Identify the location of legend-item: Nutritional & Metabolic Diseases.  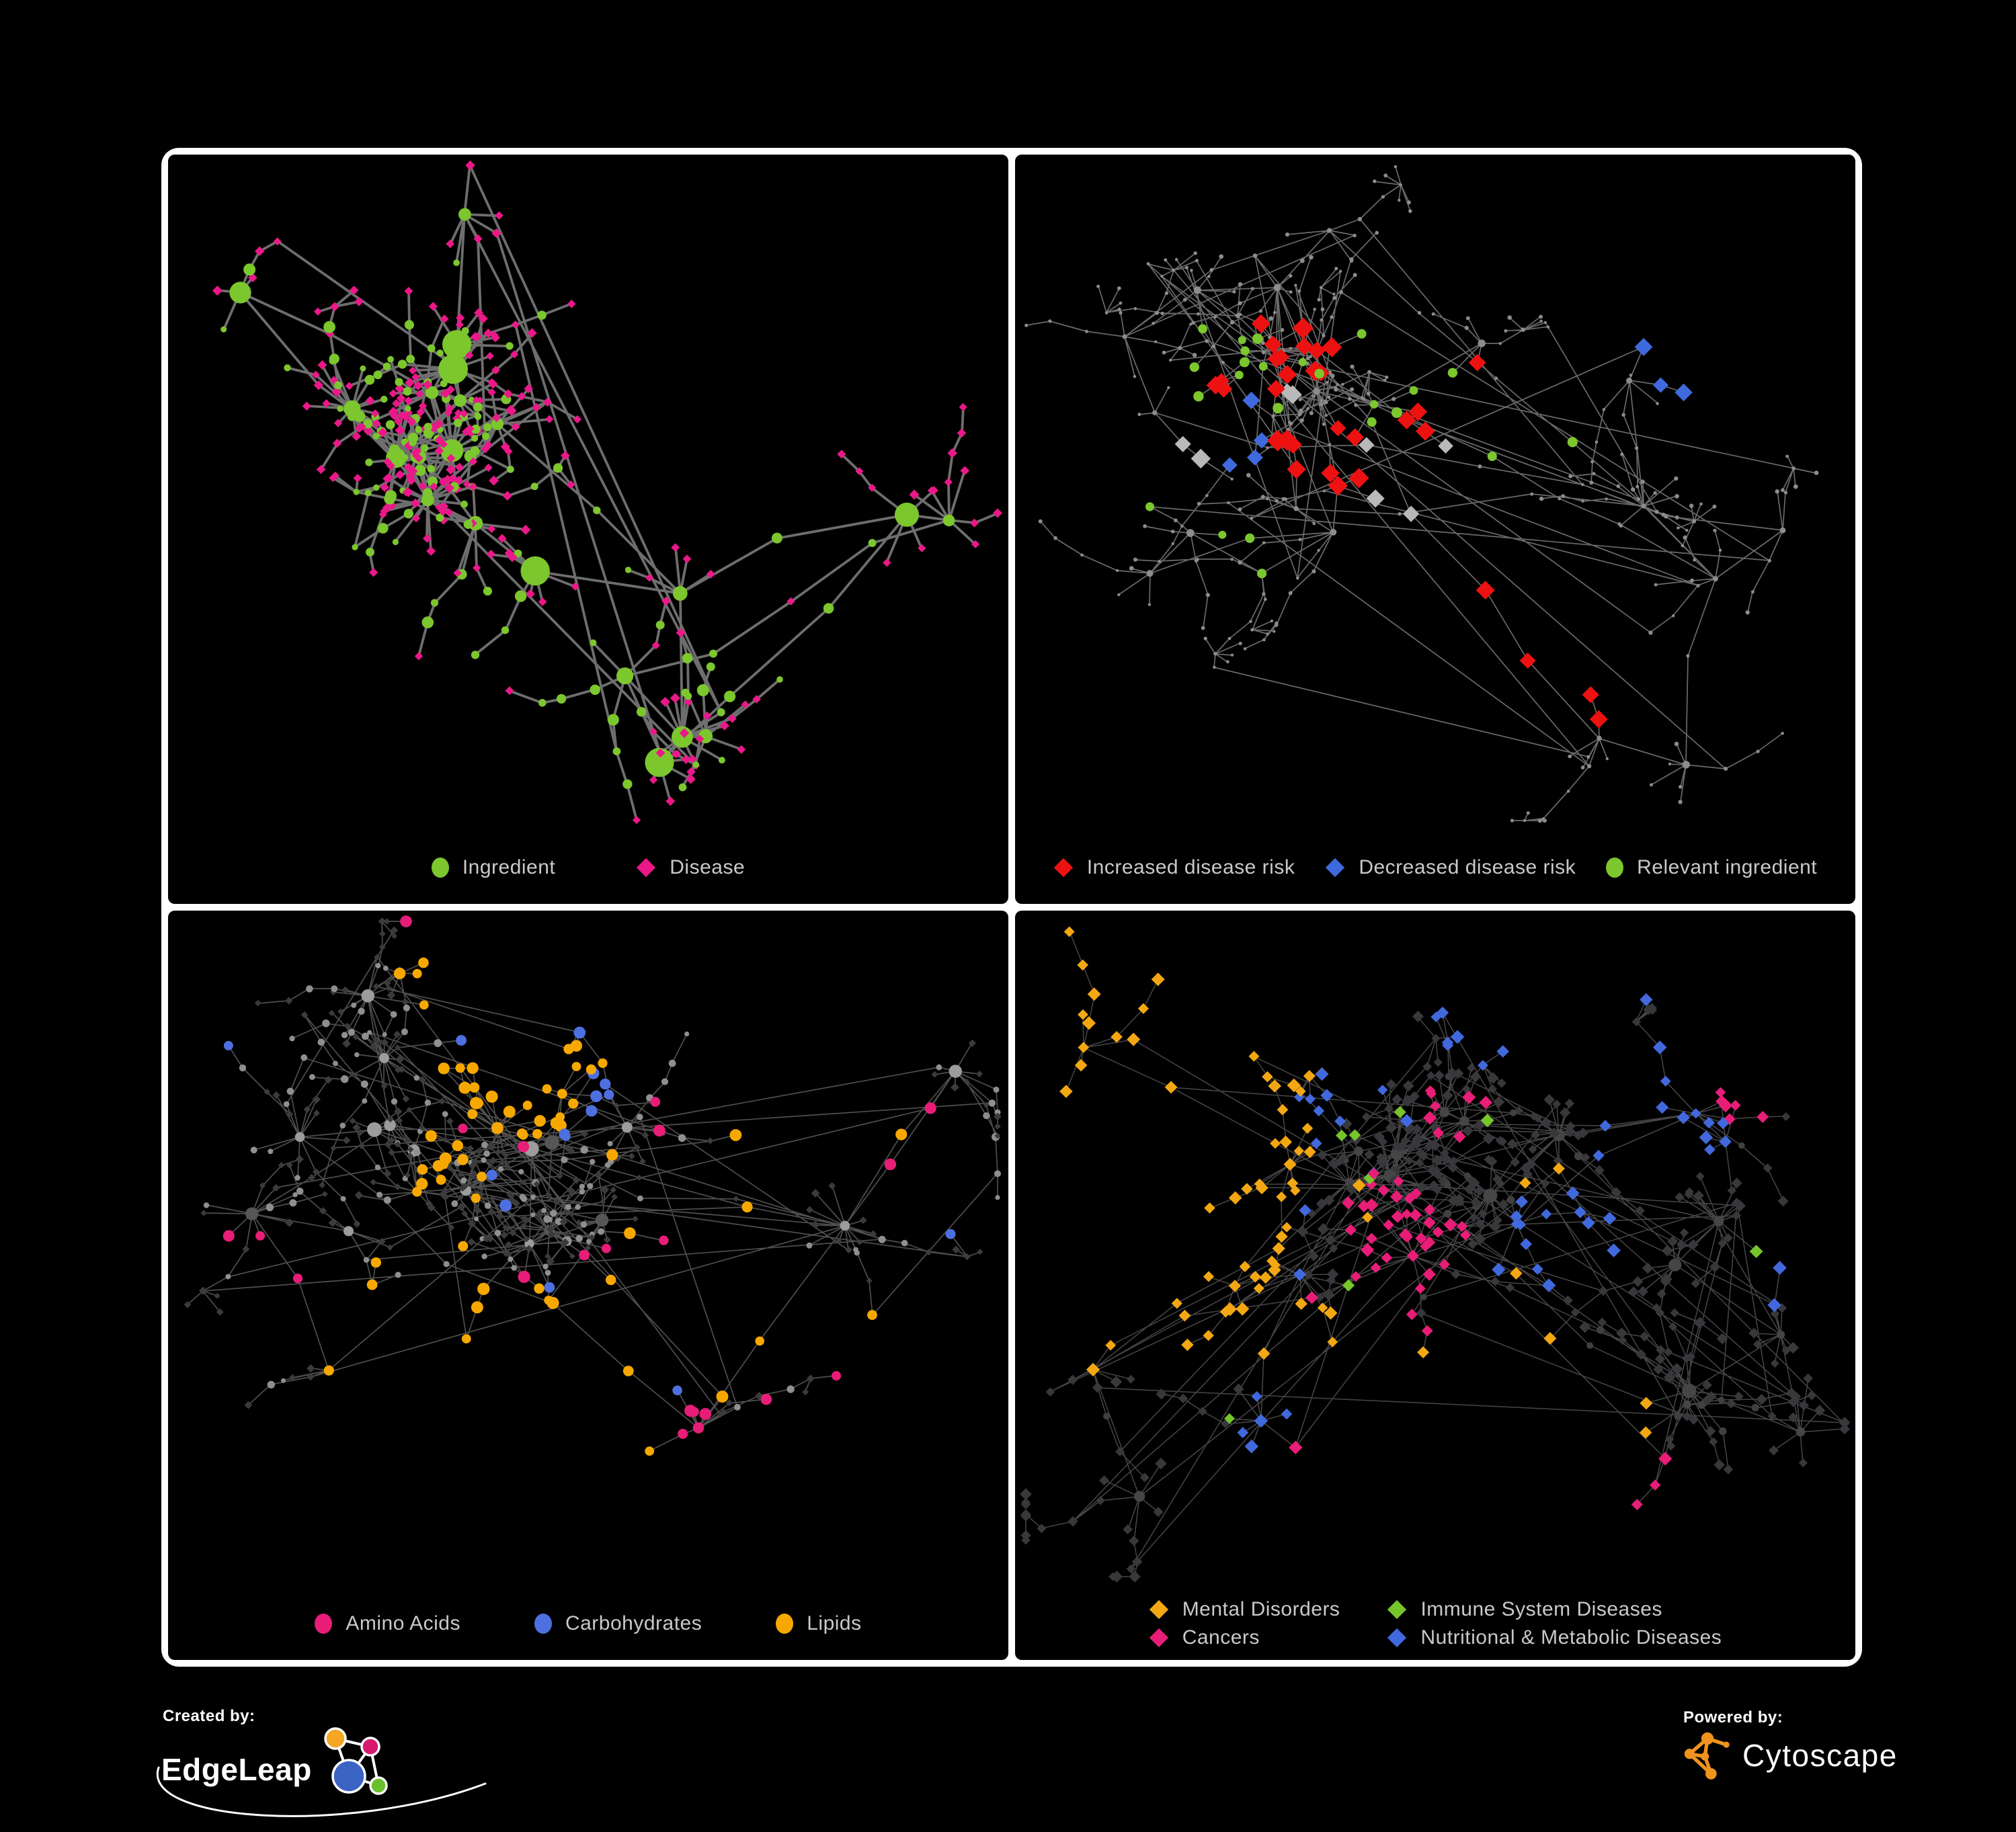
(1554, 1638).